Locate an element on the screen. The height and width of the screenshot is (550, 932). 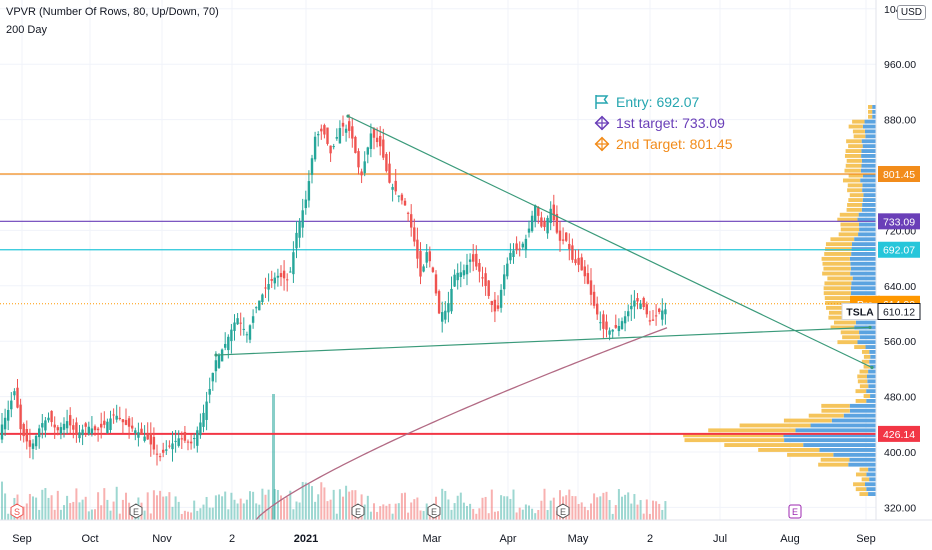
indicator-label: VPVR (Number Of Rows, 80, Up/Down, 70) is located at coordinates (112, 12).